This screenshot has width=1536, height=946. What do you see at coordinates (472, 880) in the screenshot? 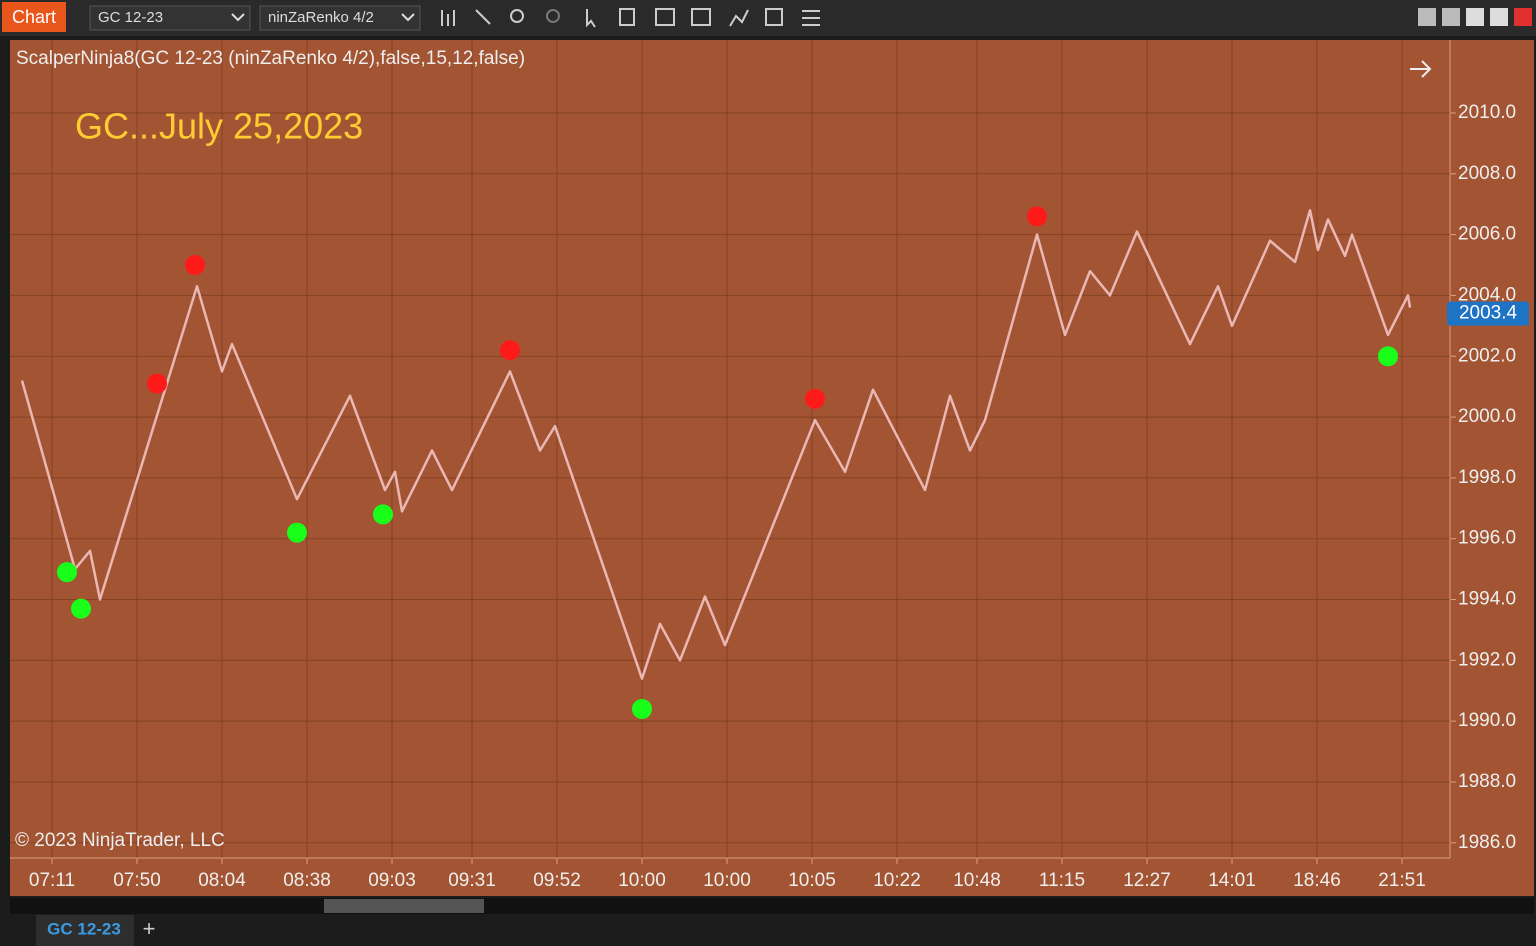
I see `x-tick-label: 09:31` at bounding box center [472, 880].